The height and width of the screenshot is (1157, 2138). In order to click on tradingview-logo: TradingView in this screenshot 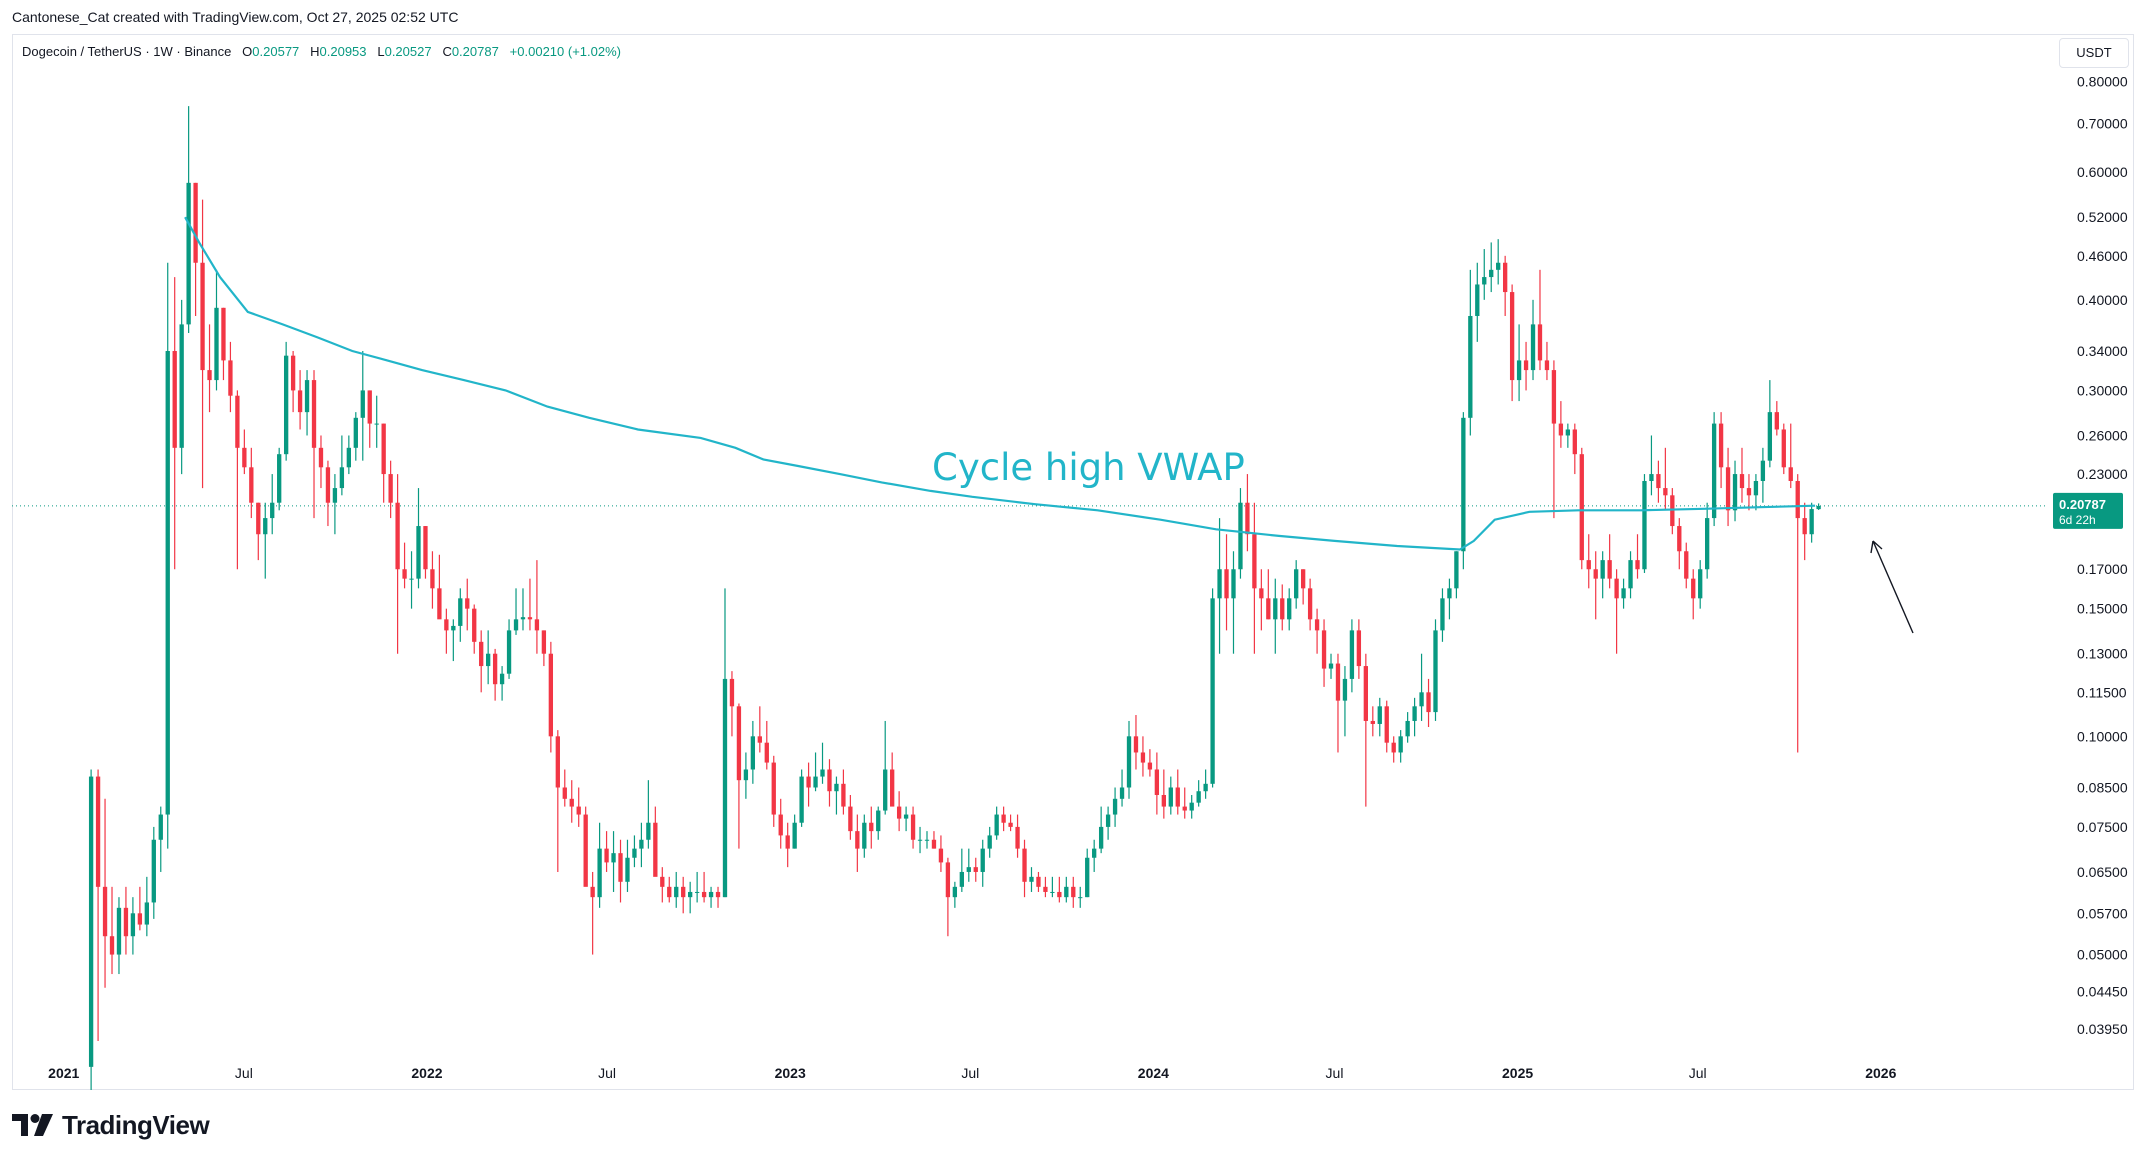, I will do `click(111, 1125)`.